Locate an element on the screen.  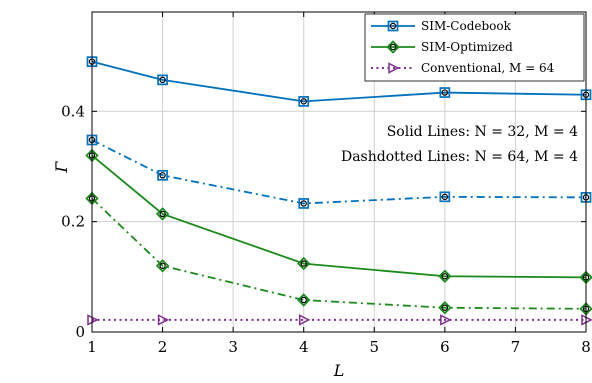
y-tick-label: 0 is located at coordinates (80, 332).